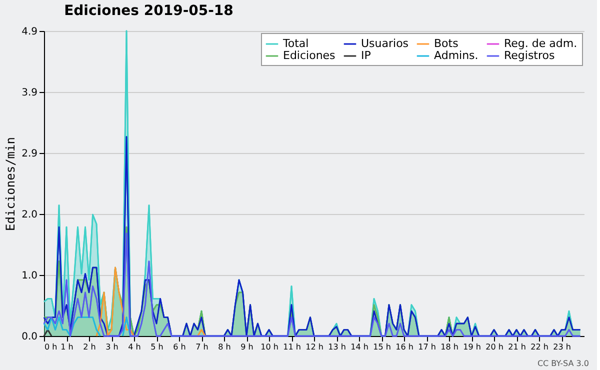 The height and width of the screenshot is (370, 600). What do you see at coordinates (134, 347) in the screenshot?
I see `x-tick-label: 4 h` at bounding box center [134, 347].